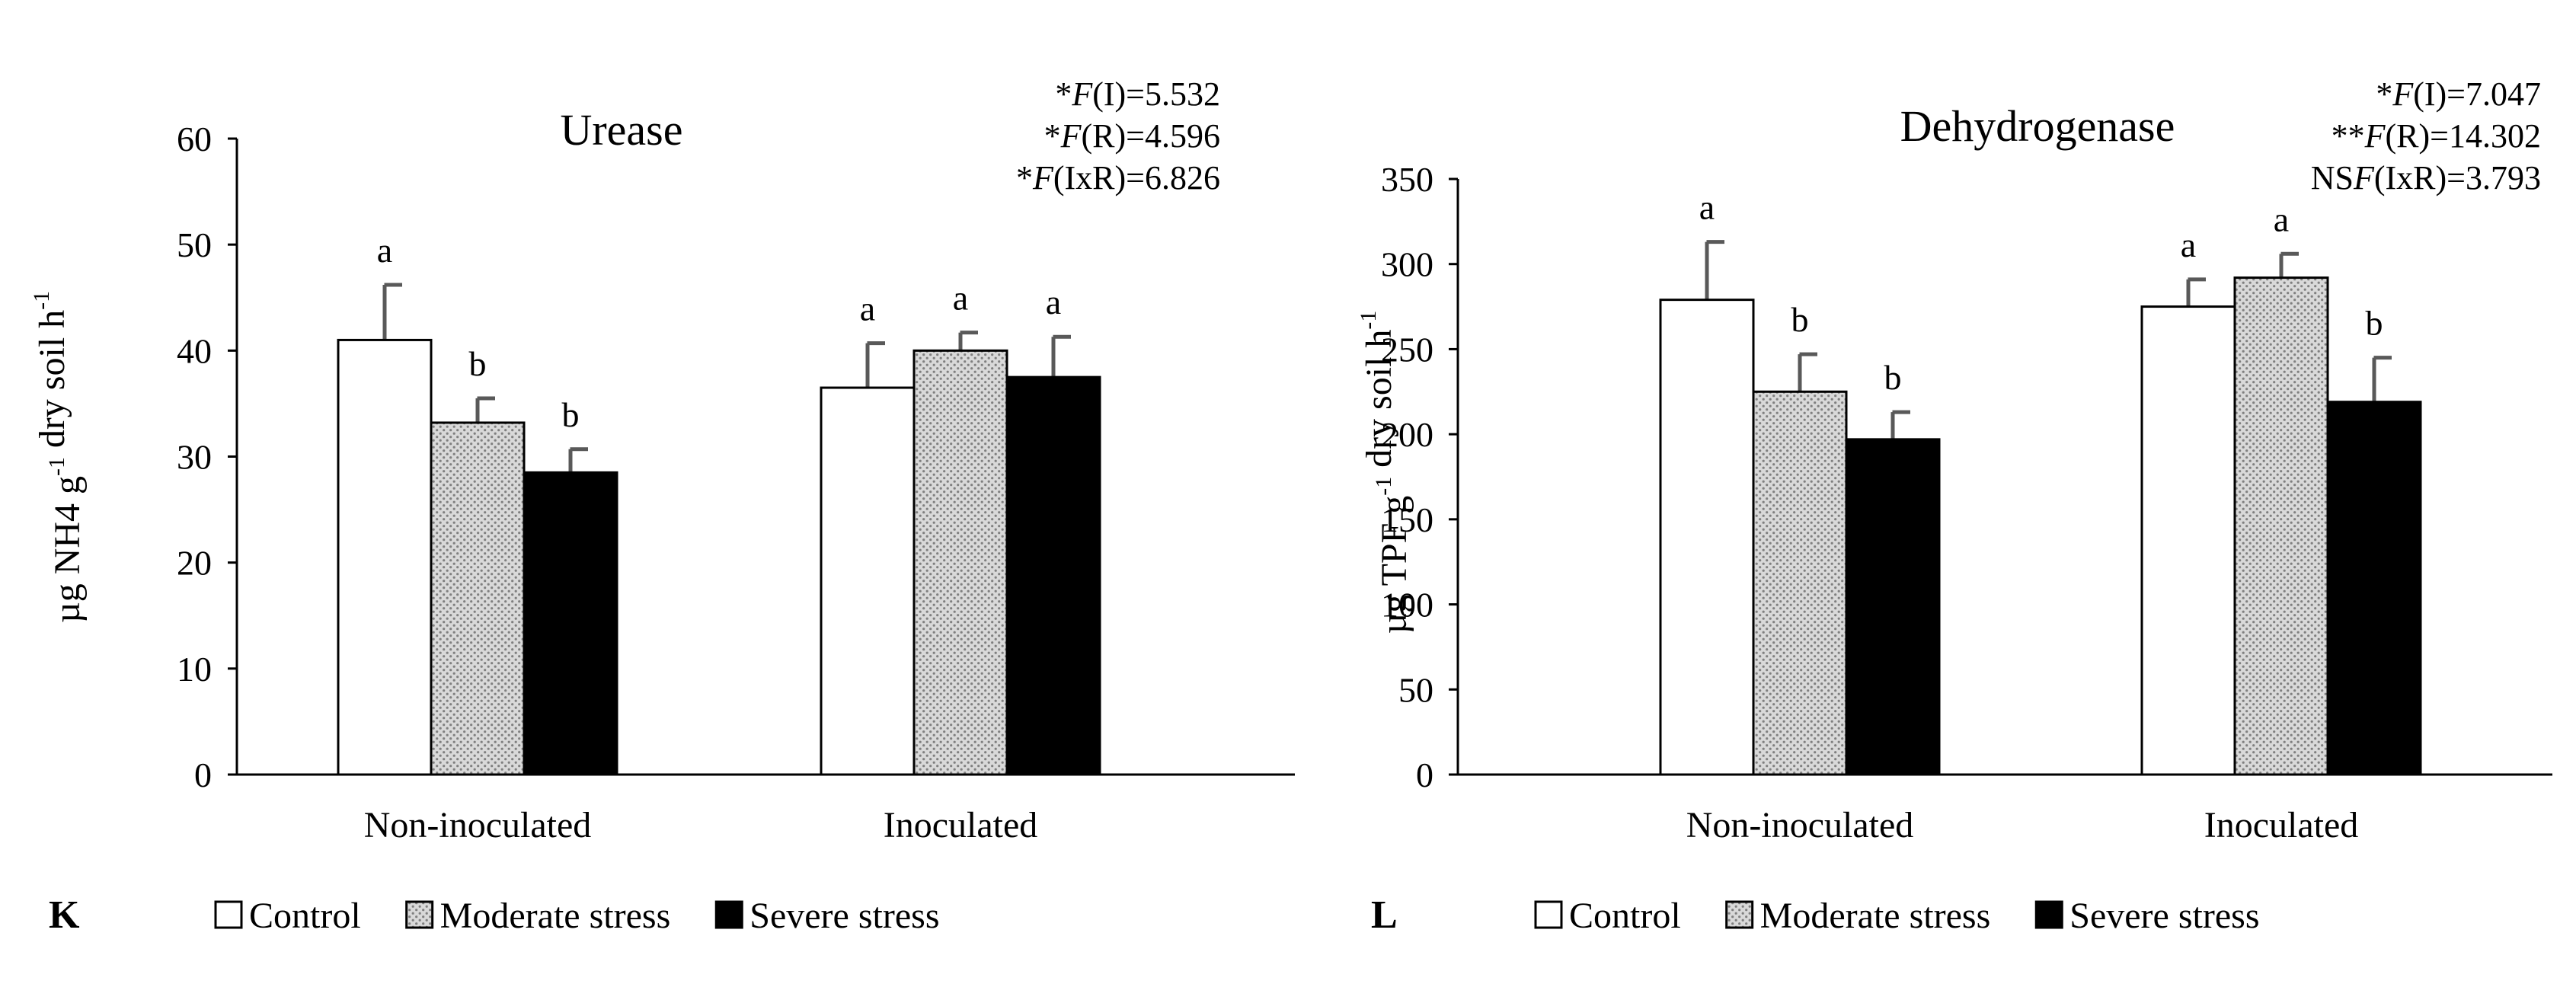  What do you see at coordinates (2426, 177) in the screenshot?
I see `stat-line-2: NSF(IxR)=3.793` at bounding box center [2426, 177].